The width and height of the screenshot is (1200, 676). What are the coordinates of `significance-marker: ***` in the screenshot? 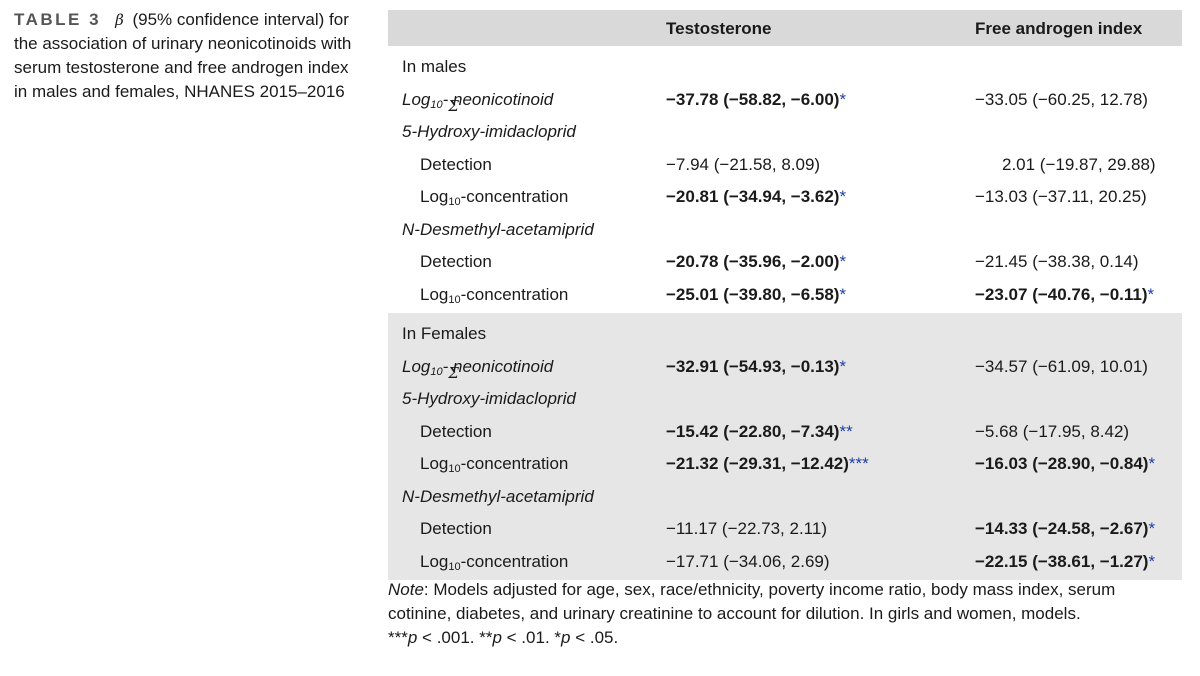 It's located at (858, 463).